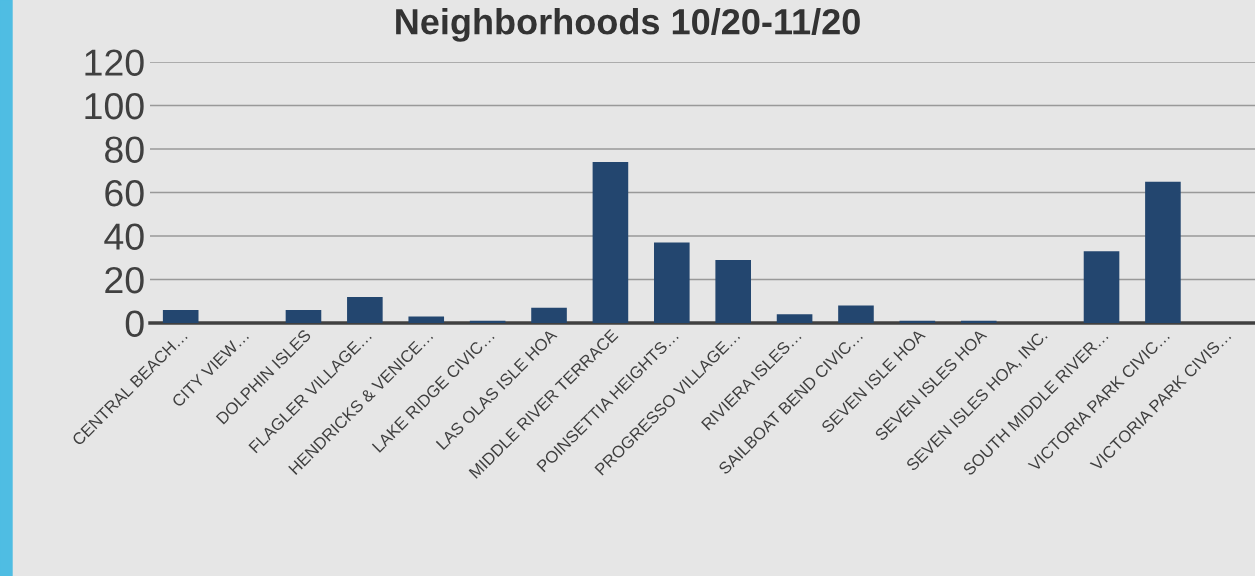 Image resolution: width=1255 pixels, height=576 pixels. I want to click on y-tick-label: 20, so click(124, 280).